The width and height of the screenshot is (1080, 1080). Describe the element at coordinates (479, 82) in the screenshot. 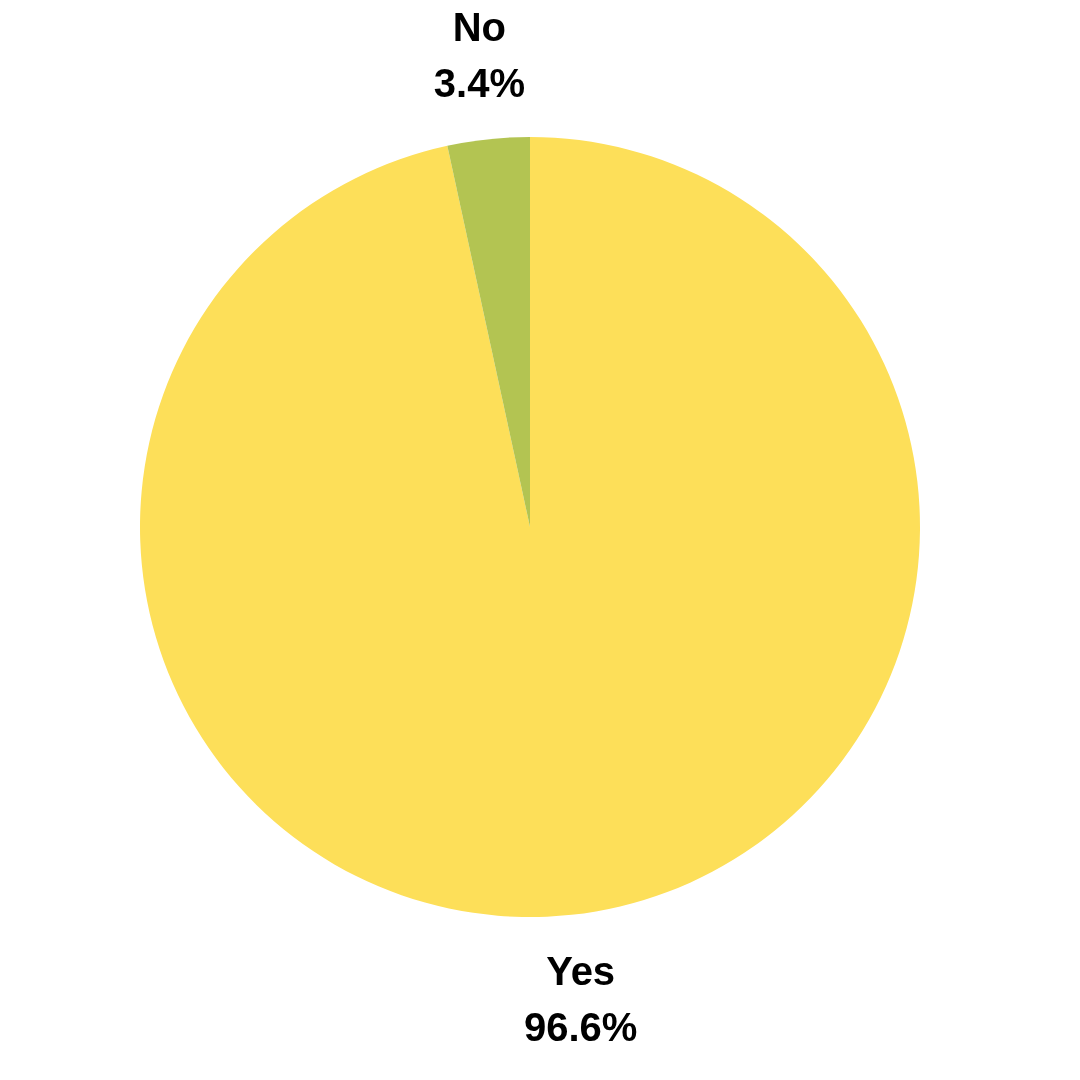

I see `data-label: 3.4%` at that location.